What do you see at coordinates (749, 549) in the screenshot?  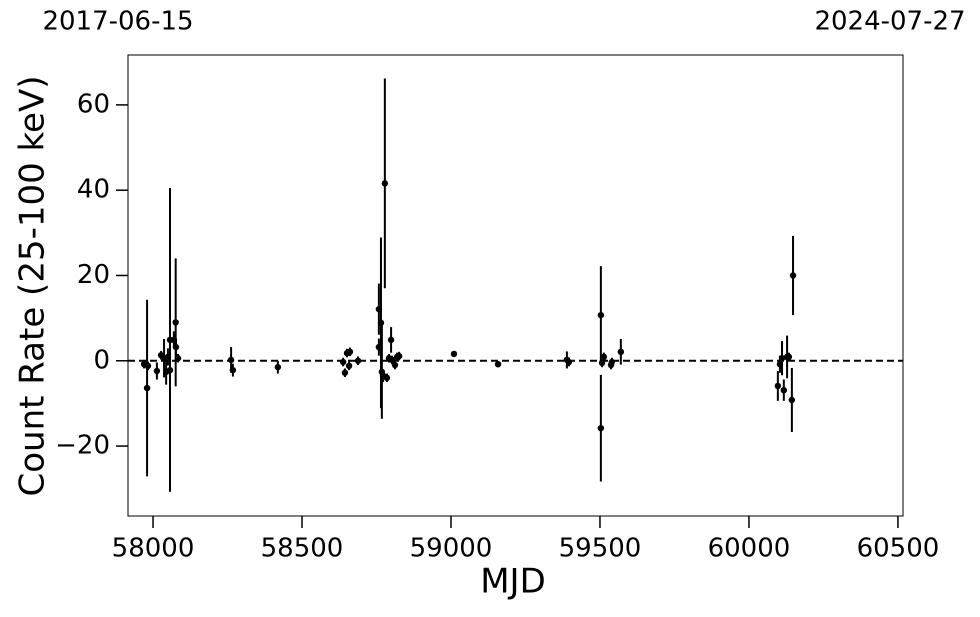 I see `x-tick-label: 60000` at bounding box center [749, 549].